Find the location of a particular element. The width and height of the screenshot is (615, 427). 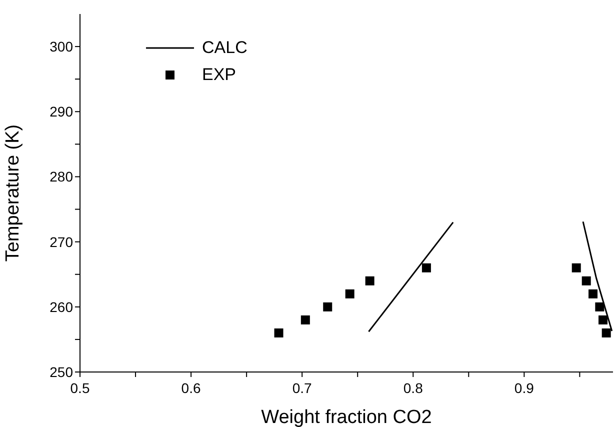

x-tick-label: 0.8 is located at coordinates (413, 388).